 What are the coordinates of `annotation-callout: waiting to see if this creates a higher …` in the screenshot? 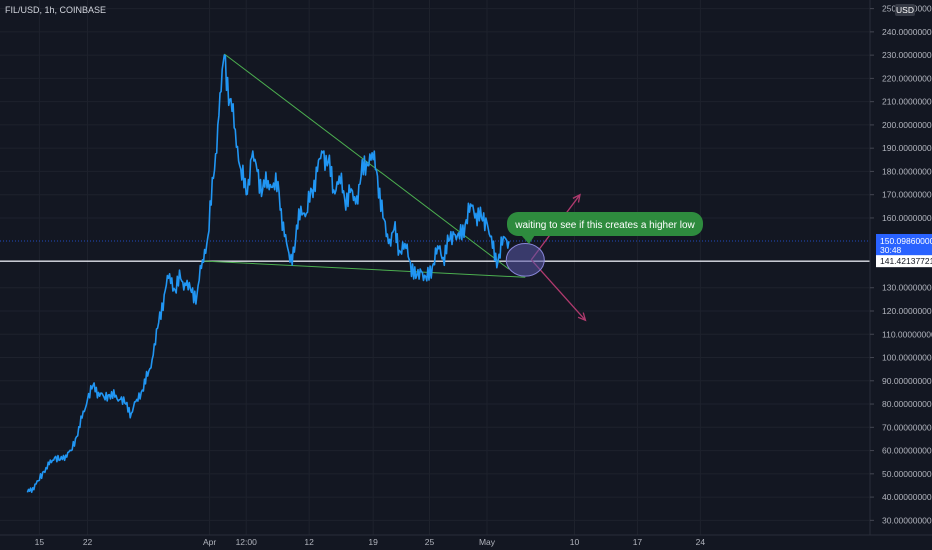 It's located at (605, 228).